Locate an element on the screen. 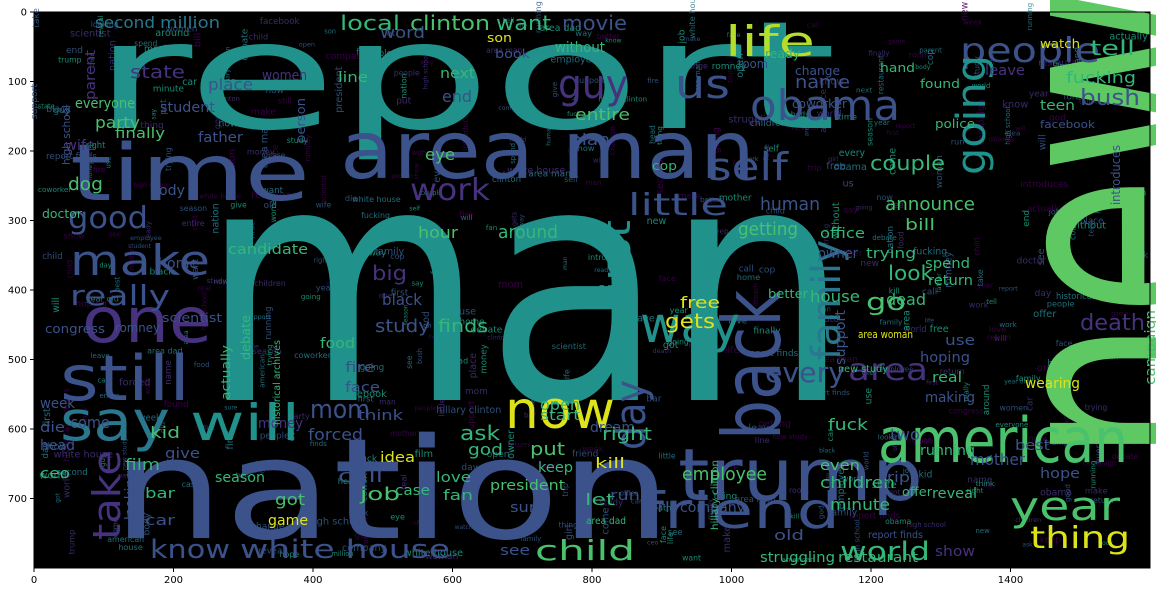 This screenshot has height=593, width=1156. word-money: money is located at coordinates (280, 424).